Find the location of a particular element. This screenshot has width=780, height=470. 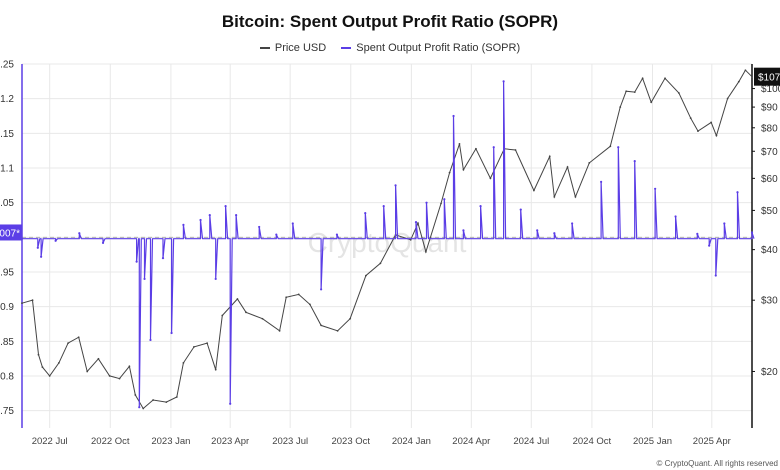

legend-item-price: Price USD is located at coordinates (293, 48).